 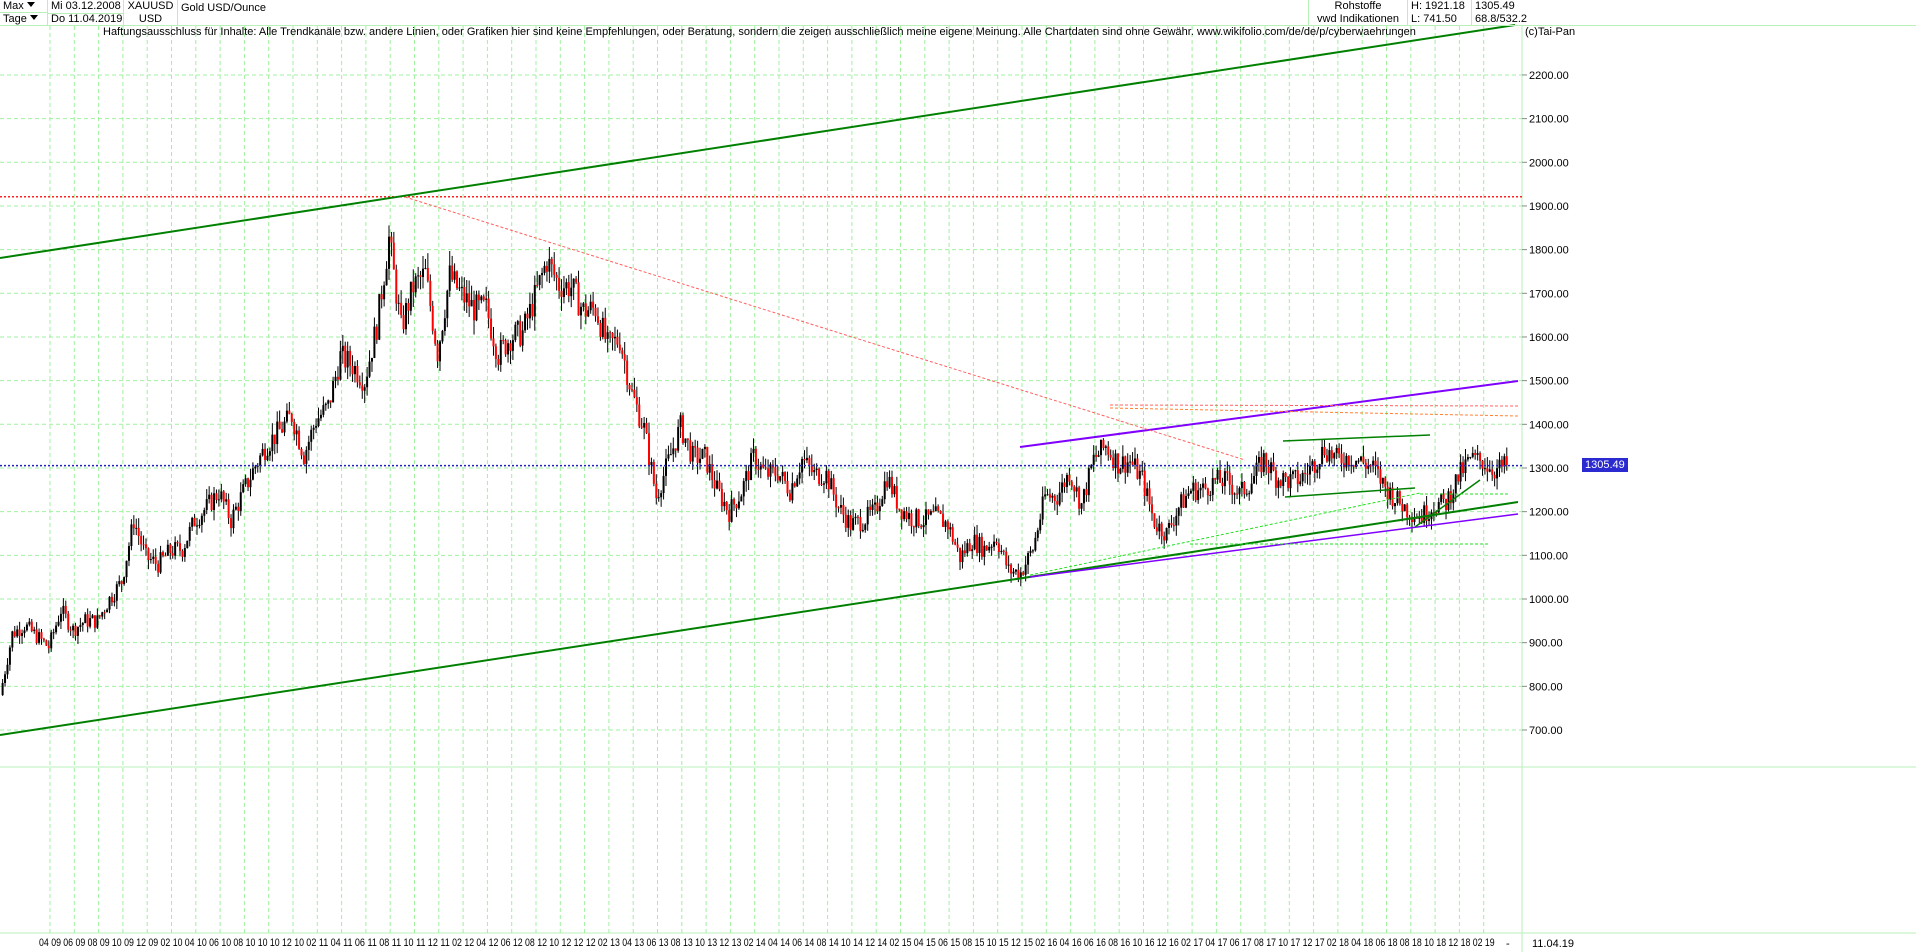 I want to click on range-dropdown: Max, so click(x=24, y=6).